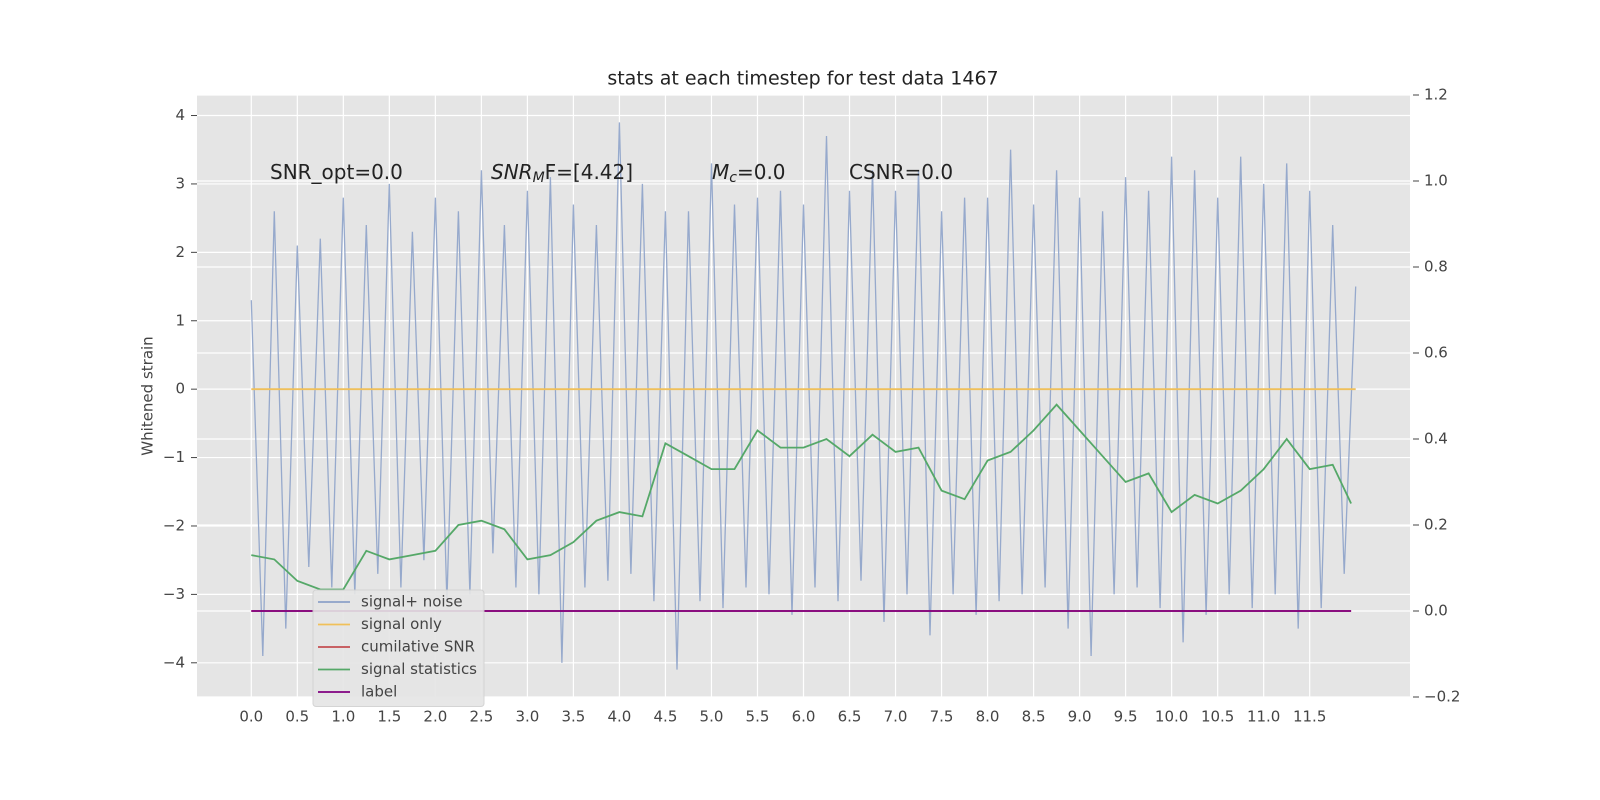 This screenshot has width=1600, height=800. Describe the element at coordinates (297, 717) in the screenshot. I see `x-tick-label: 0.5` at that location.